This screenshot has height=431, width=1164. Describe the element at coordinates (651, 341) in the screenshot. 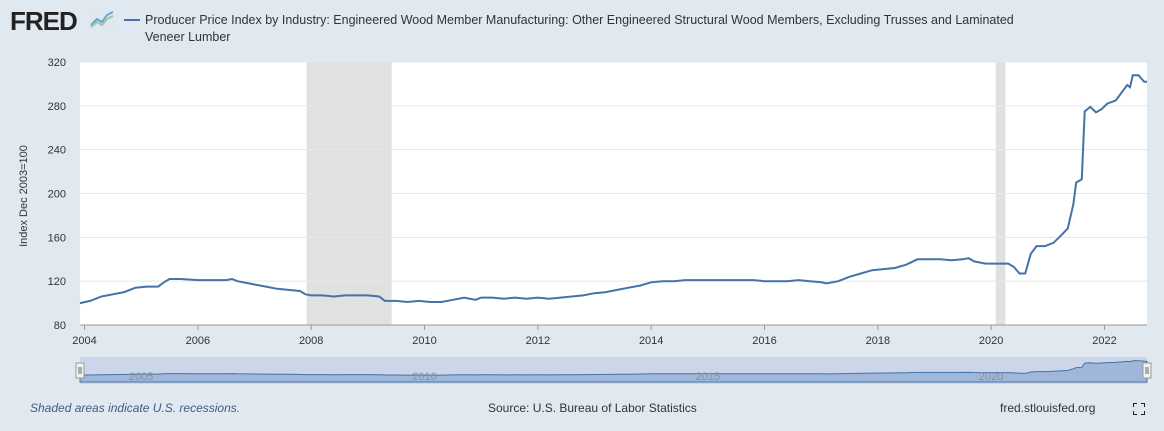

I see `x-tick-label: 2014` at that location.